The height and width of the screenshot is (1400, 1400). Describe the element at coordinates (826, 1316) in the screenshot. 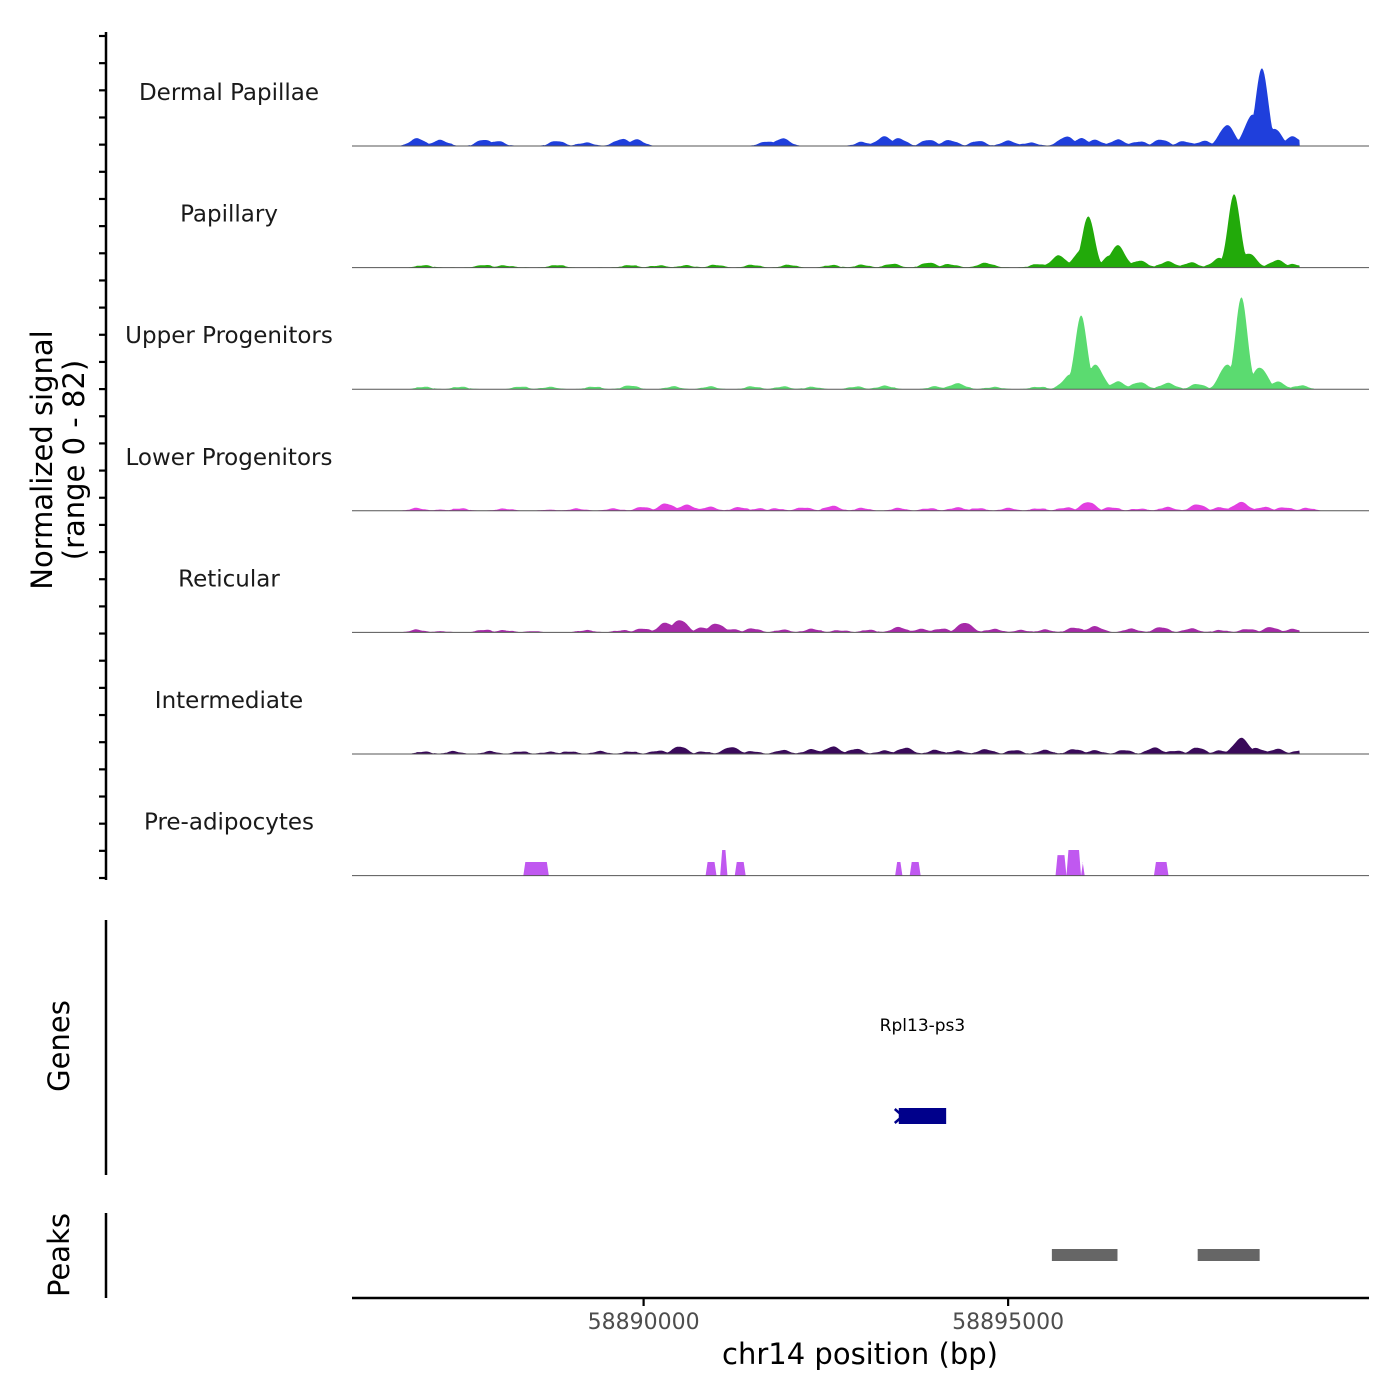

I see `x-axis-ticks: 58890000 58895000` at that location.